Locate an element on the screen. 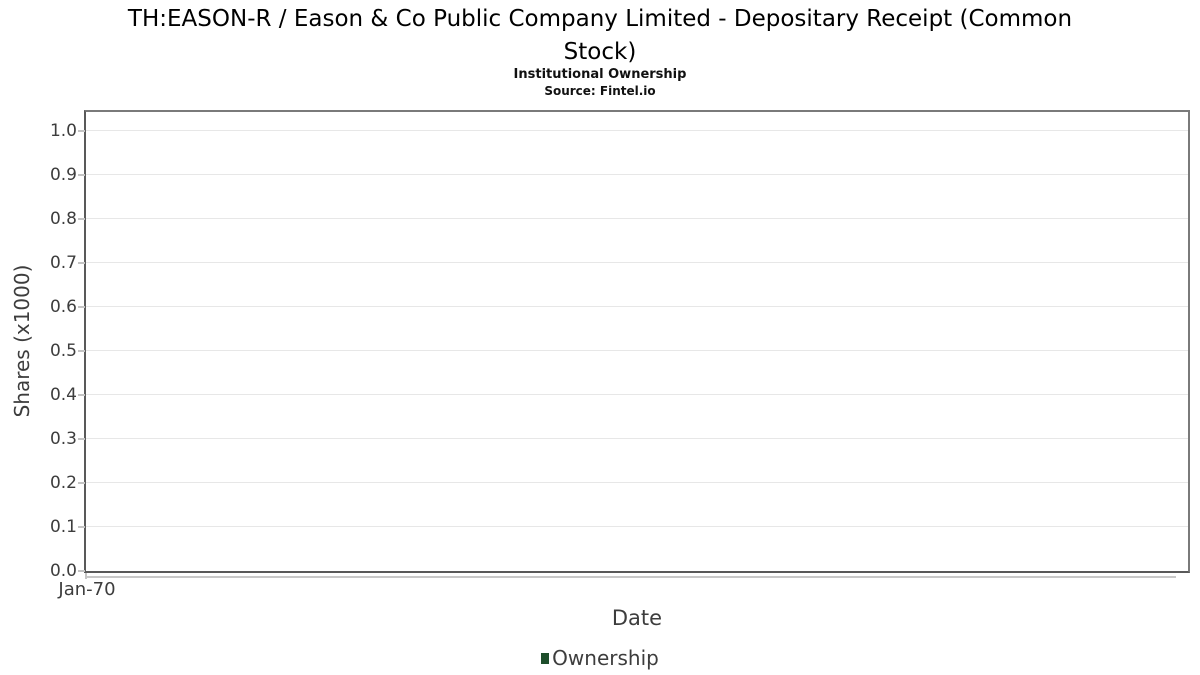 Image resolution: width=1200 pixels, height=675 pixels. y-tick-label: 0.6 is located at coordinates (63, 307).